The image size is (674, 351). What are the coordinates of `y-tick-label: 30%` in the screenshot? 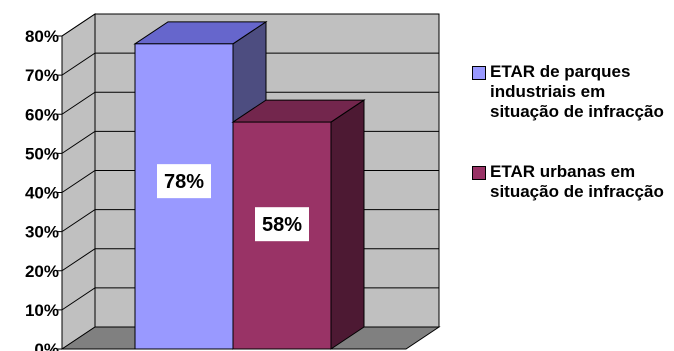 It's located at (42, 232).